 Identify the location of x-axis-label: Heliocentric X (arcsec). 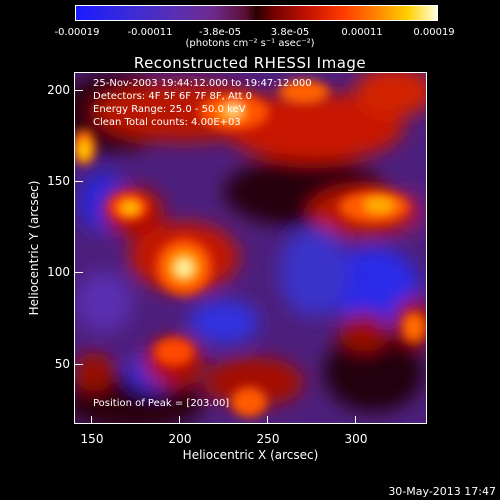
(250, 455).